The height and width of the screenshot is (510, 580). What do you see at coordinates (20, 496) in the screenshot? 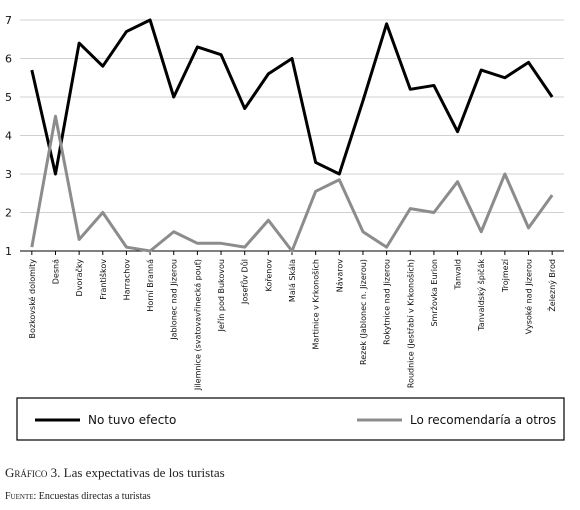
I see `source-label: Fuente:` at bounding box center [20, 496].